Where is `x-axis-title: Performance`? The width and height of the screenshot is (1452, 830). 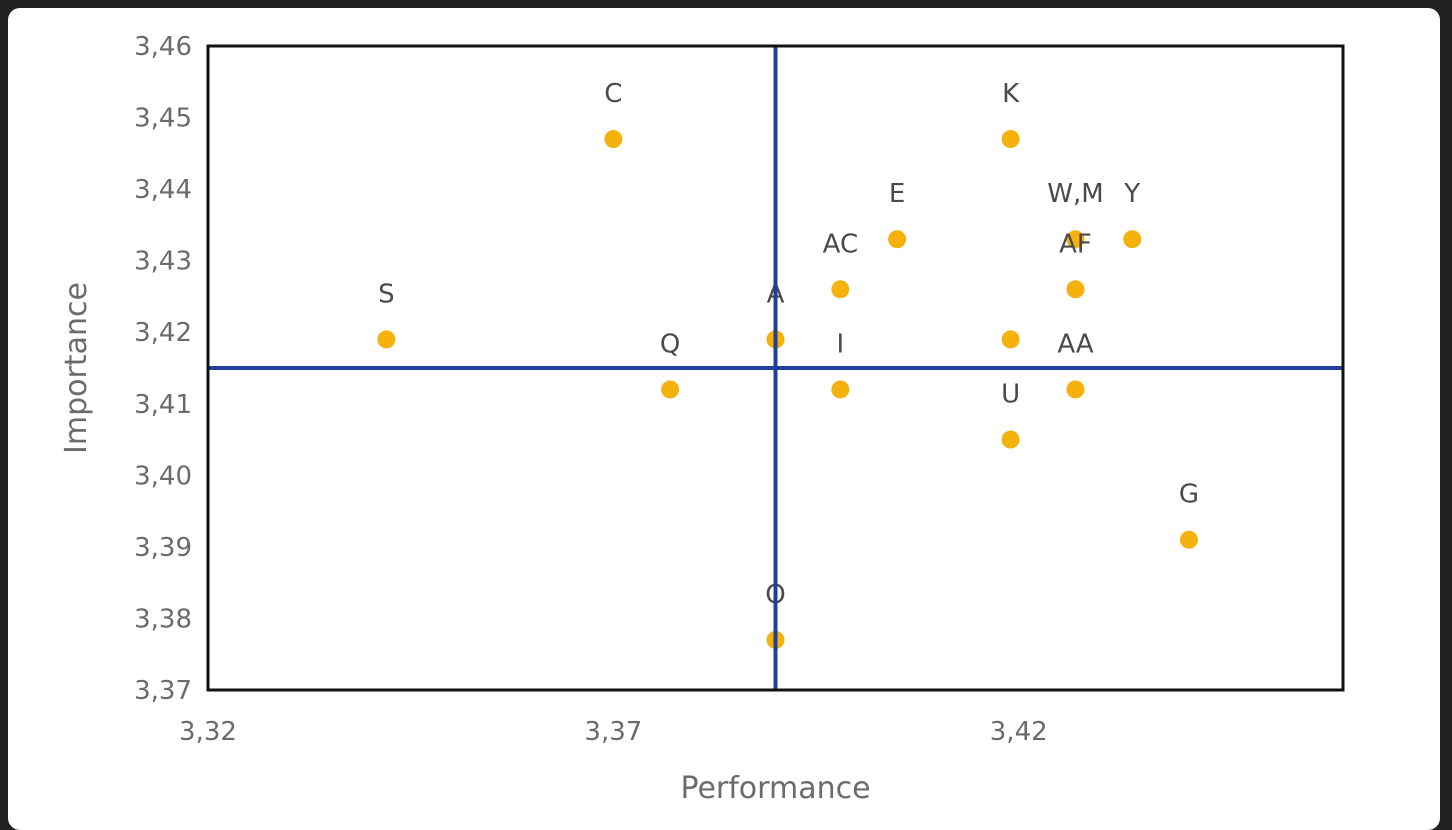 x-axis-title: Performance is located at coordinates (775, 788).